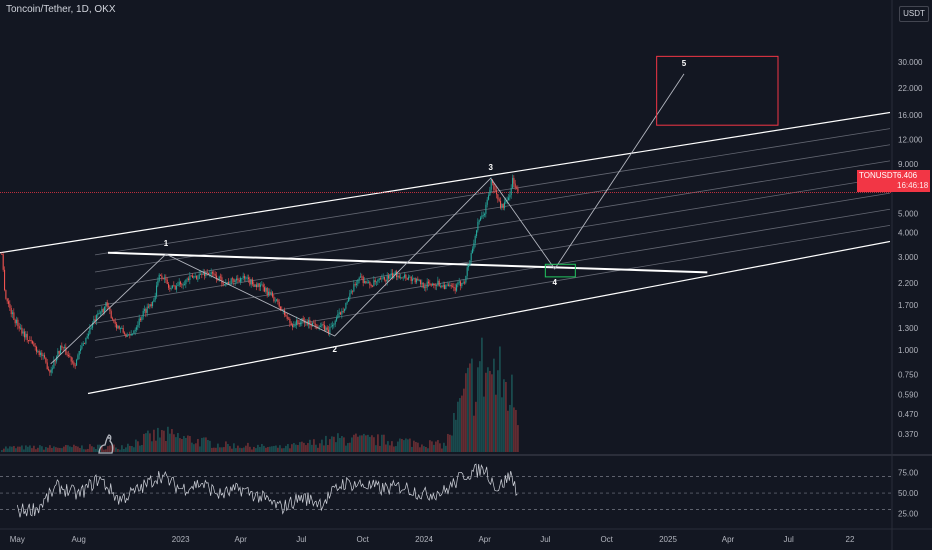  Describe the element at coordinates (79, 539) in the screenshot. I see `x-tick-label: Aug` at that location.